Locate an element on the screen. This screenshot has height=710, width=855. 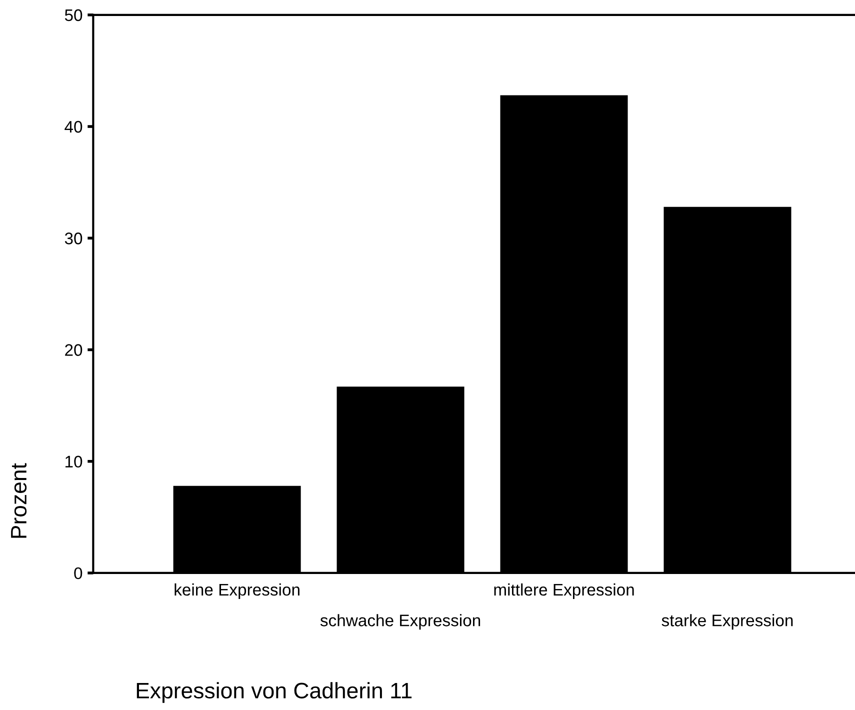
x-tick-label: mittlere Expression is located at coordinates (564, 591).